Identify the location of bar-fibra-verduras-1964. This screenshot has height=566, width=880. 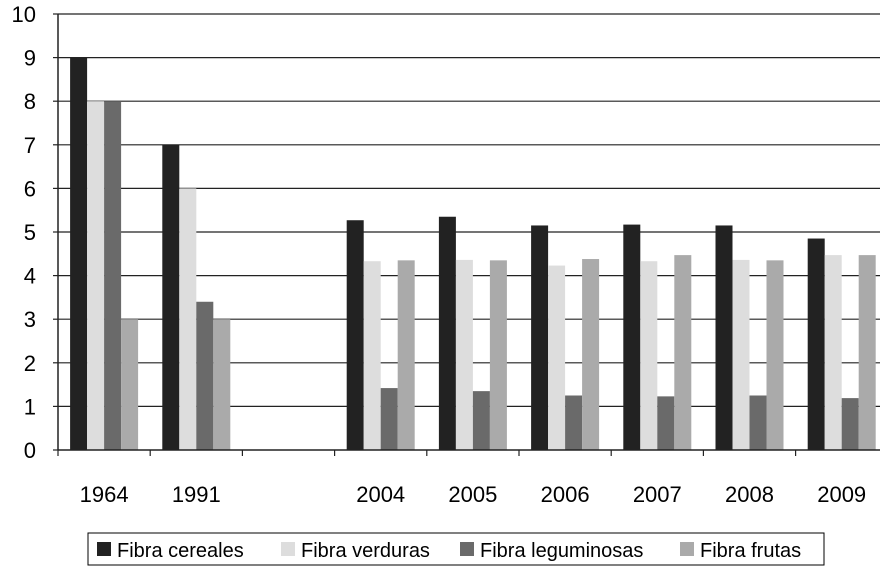
(96, 275).